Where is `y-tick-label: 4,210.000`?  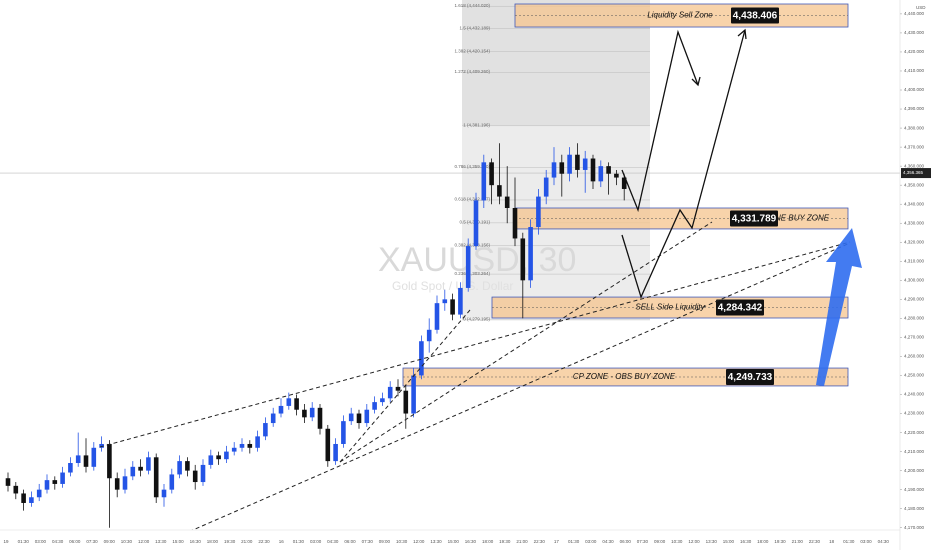
y-tick-label: 4,210.000 is located at coordinates (914, 451).